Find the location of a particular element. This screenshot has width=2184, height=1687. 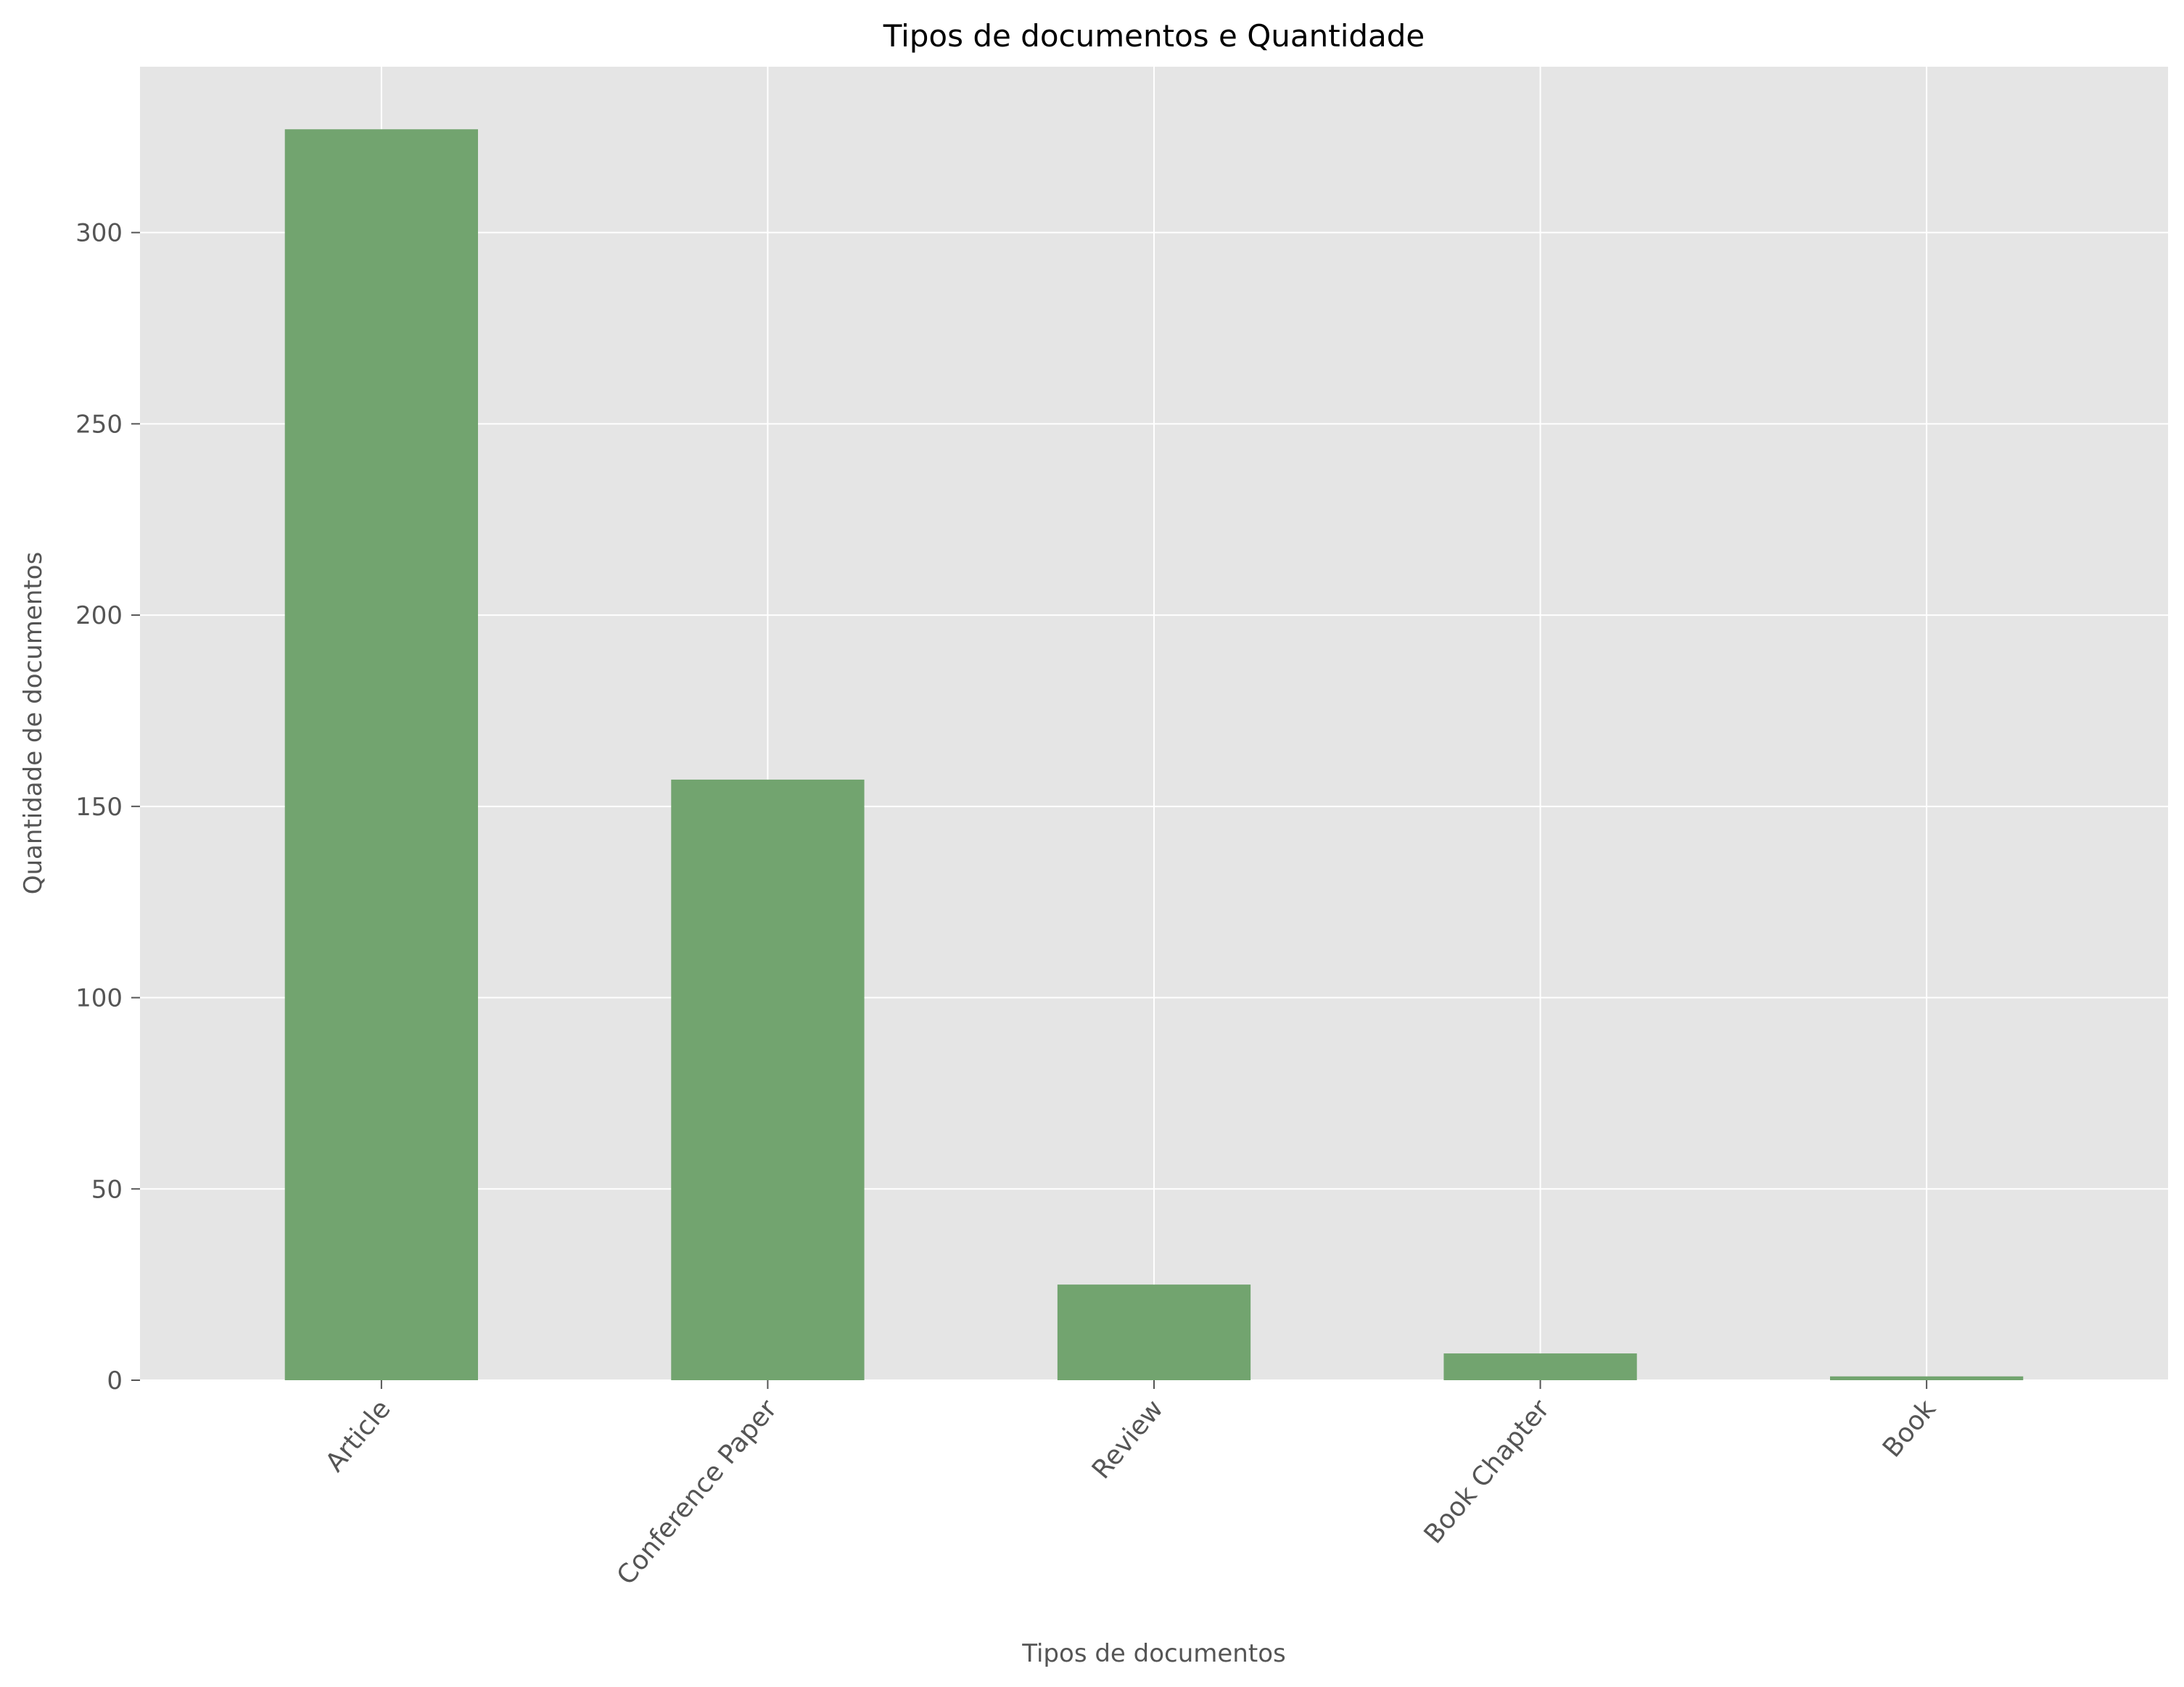

chart-title: Tipos de documentos e Quantidade is located at coordinates (1154, 36).